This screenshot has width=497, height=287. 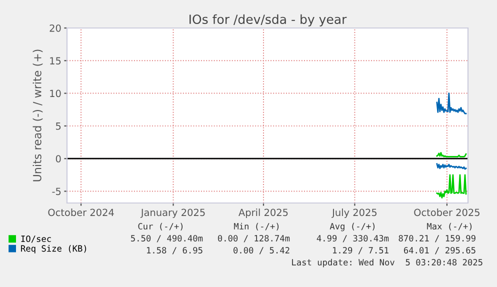 What do you see at coordinates (58, 126) in the screenshot?
I see `y-tick-label: 5` at bounding box center [58, 126].